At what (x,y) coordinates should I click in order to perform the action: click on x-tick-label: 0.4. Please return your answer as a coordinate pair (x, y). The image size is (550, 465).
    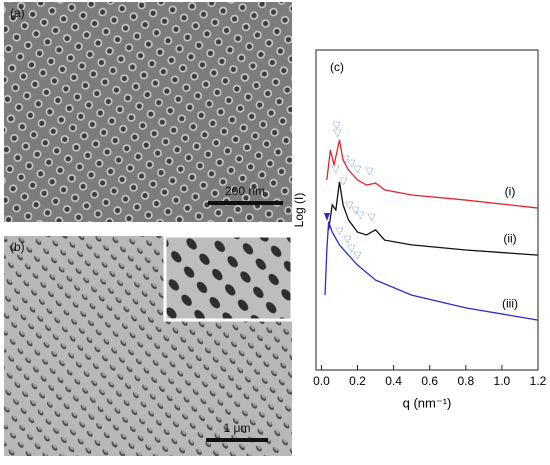
    Looking at the image, I should click on (393, 381).